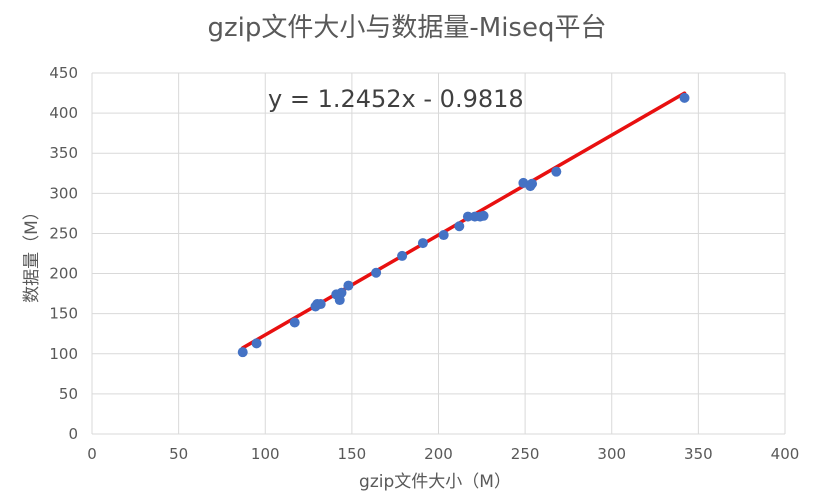 The image size is (815, 504). I want to click on y-tick-label: 100, so click(63, 354).